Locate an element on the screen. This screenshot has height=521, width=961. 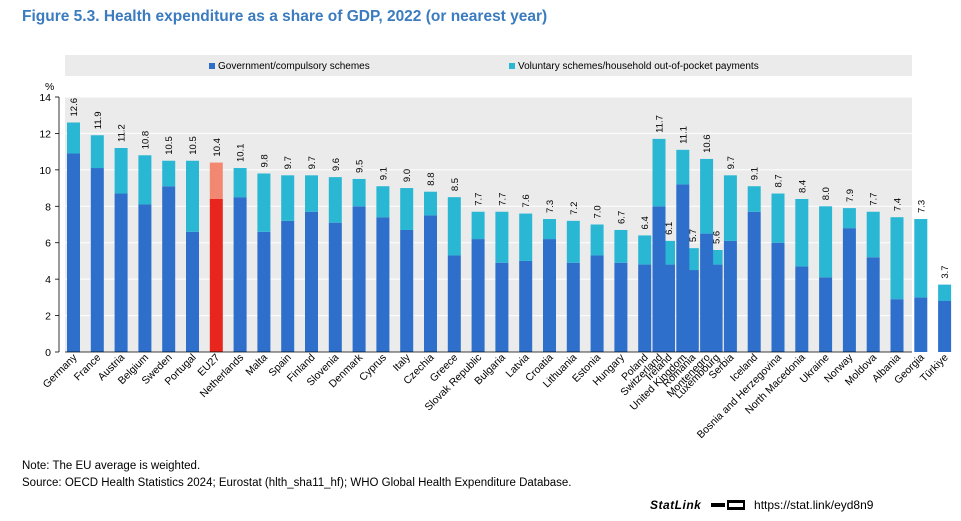
value-label-estonia: 7.0 is located at coordinates (598, 211).